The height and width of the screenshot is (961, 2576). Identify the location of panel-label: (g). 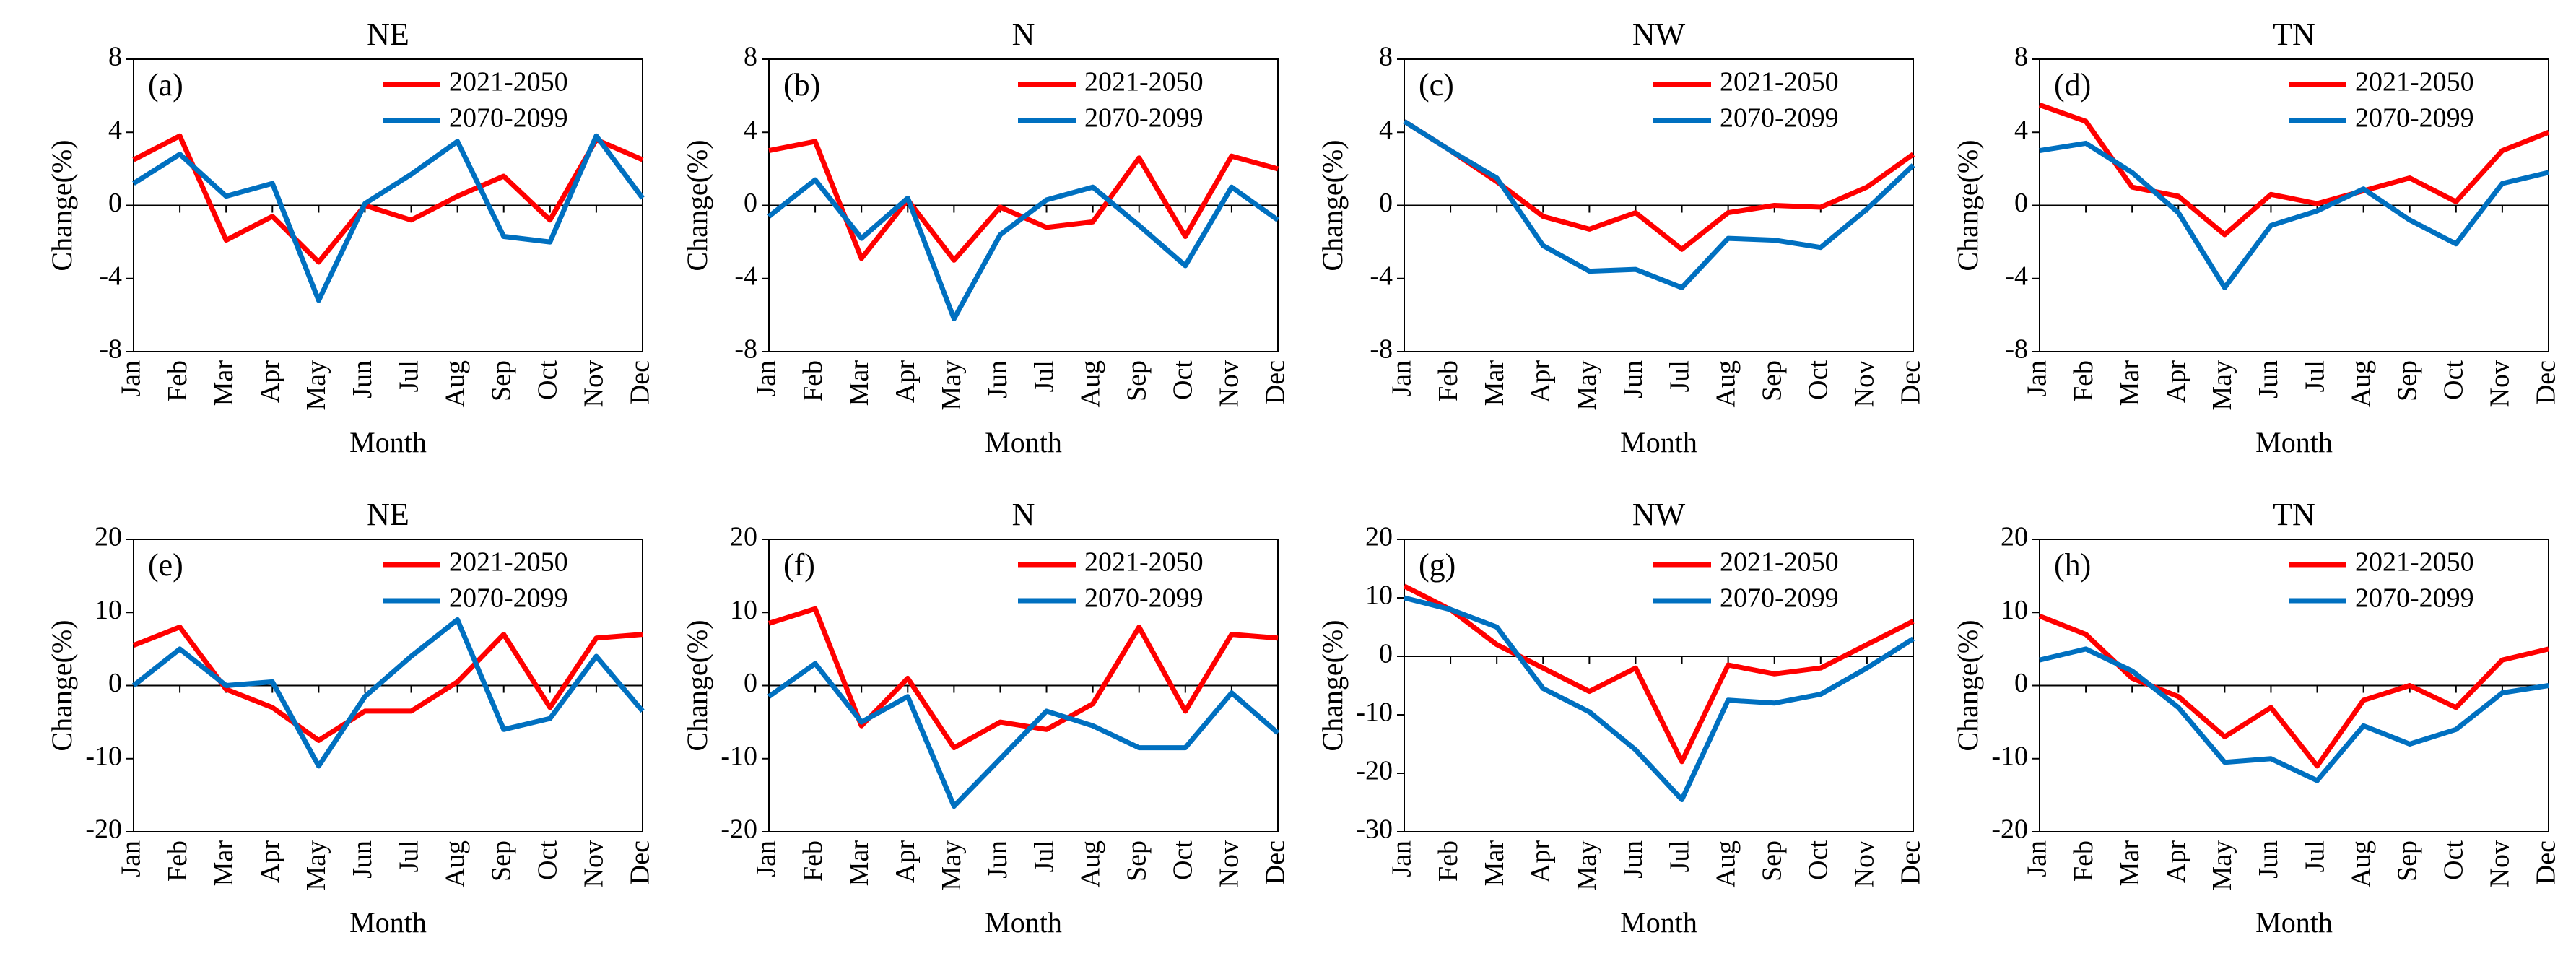
(1437, 565).